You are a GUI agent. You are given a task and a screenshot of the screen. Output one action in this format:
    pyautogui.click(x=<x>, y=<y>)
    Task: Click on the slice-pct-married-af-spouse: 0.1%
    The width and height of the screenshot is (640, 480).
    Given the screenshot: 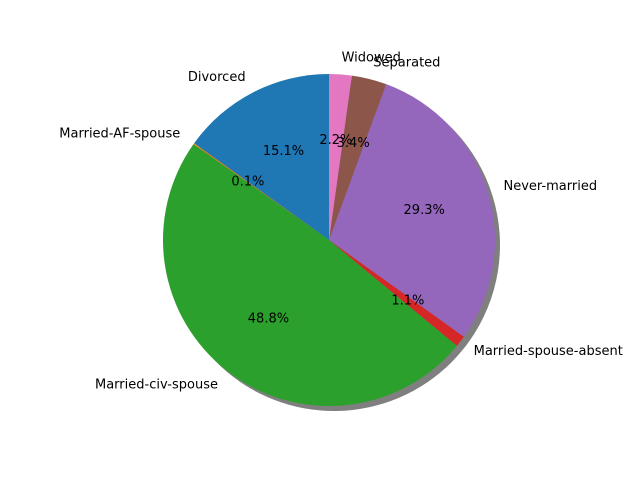 What is the action you would take?
    pyautogui.click(x=247, y=182)
    